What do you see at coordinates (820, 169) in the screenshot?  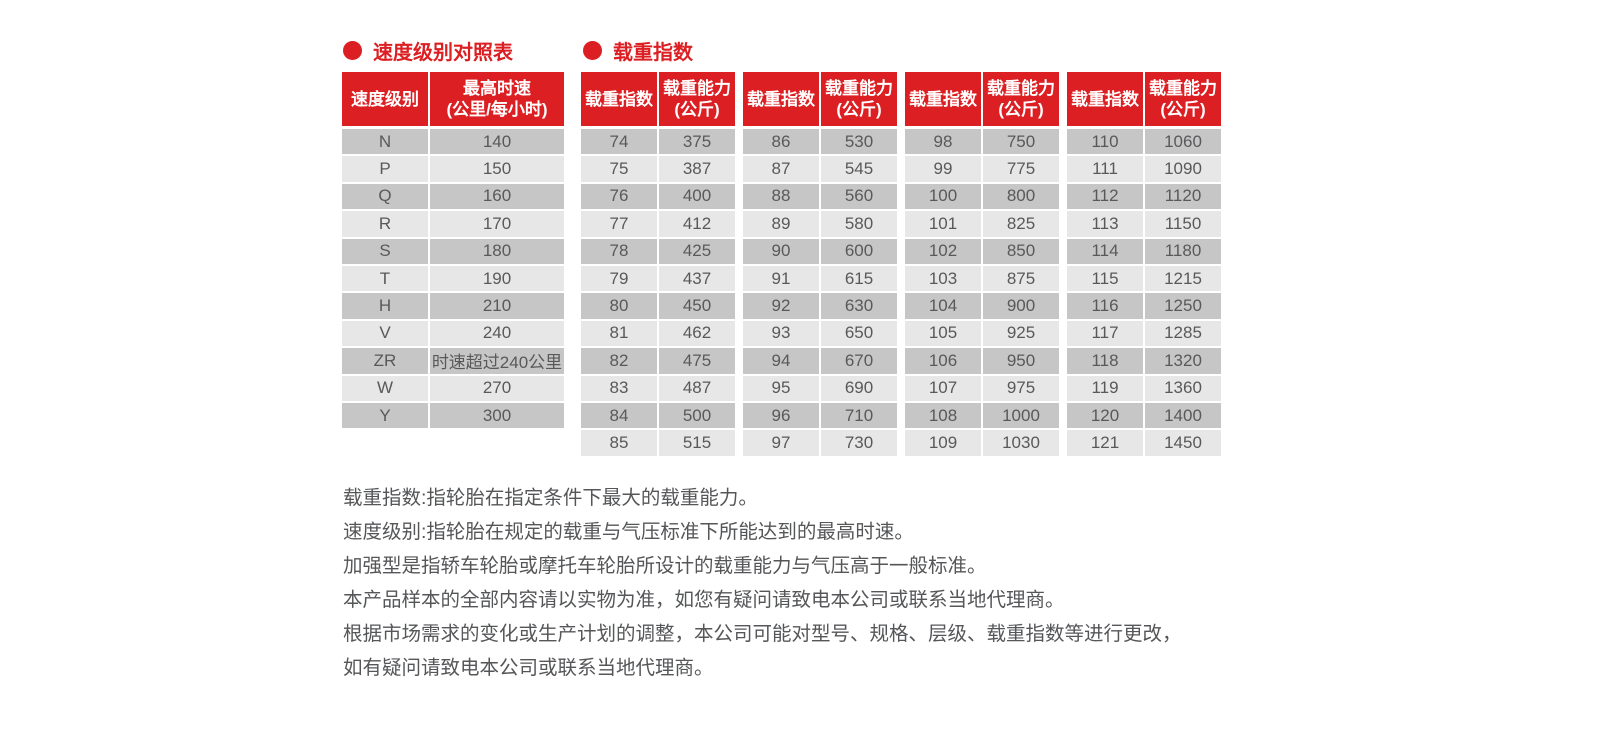 I see `table-row: 87 545` at bounding box center [820, 169].